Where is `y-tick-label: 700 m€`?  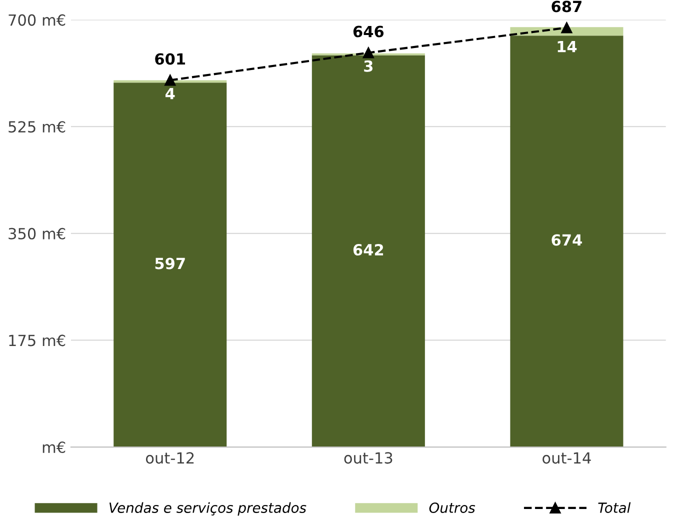 y-tick-label: 700 m€ is located at coordinates (37, 20).